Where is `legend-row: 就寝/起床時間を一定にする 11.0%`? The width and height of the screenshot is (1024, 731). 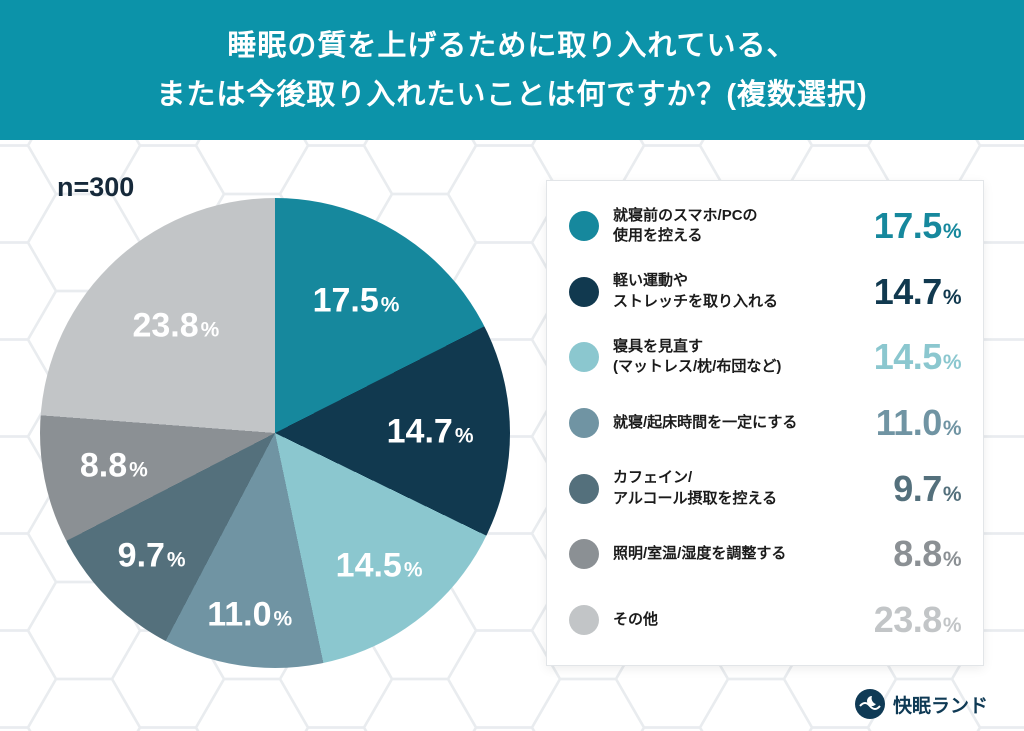 legend-row: 就寝/起床時間を一定にする 11.0% is located at coordinates (765, 422).